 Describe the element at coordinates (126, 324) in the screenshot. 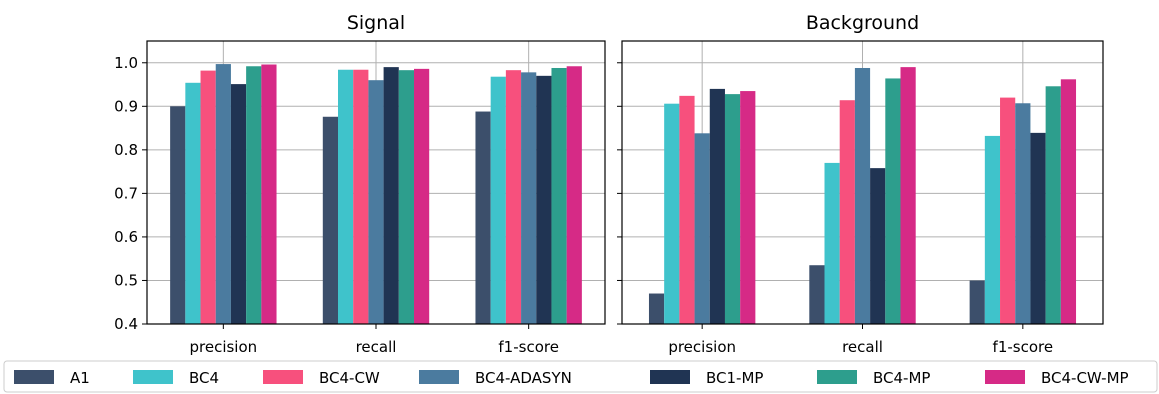

I see `y-tick-label: 0.4` at that location.